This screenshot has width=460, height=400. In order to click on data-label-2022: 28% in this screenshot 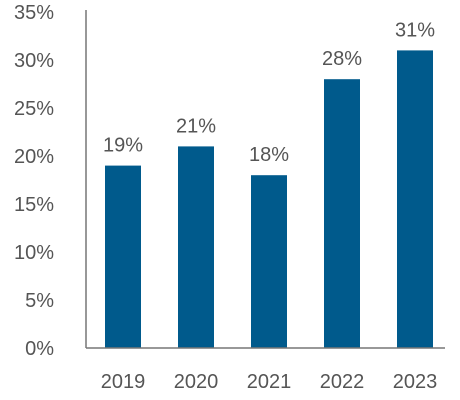, I will do `click(342, 59)`.